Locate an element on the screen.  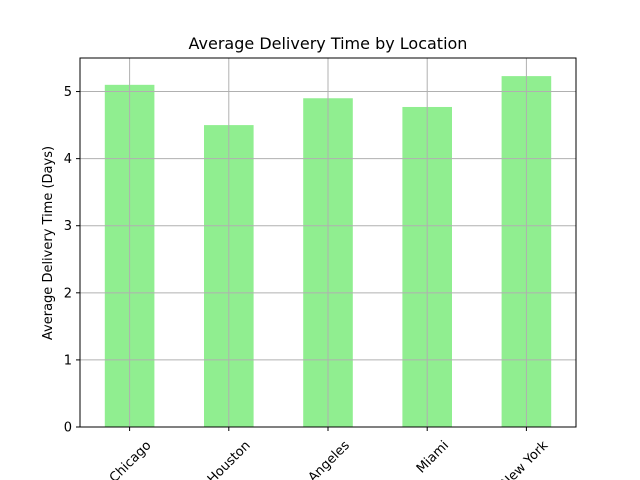
y-tick-label: 4 is located at coordinates (68, 159).